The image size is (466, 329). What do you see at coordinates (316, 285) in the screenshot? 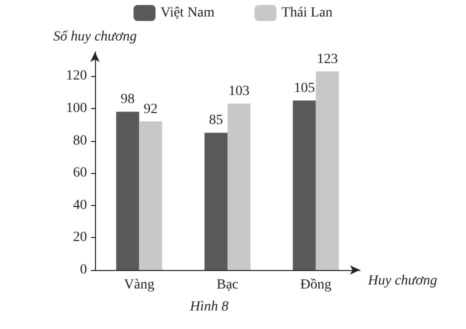
I see `x-tick-label: Đồng` at bounding box center [316, 285].